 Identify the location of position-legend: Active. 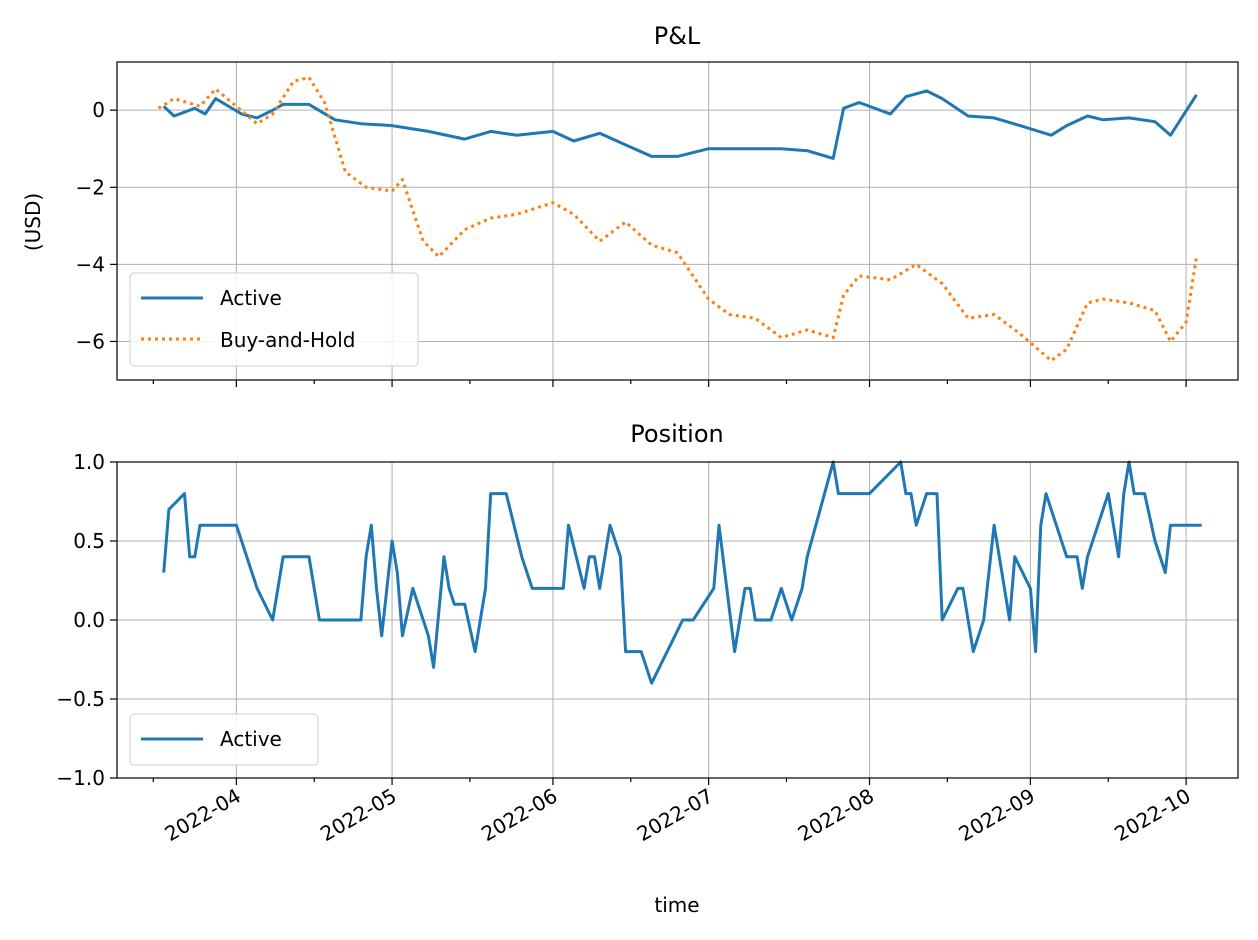
(224, 739).